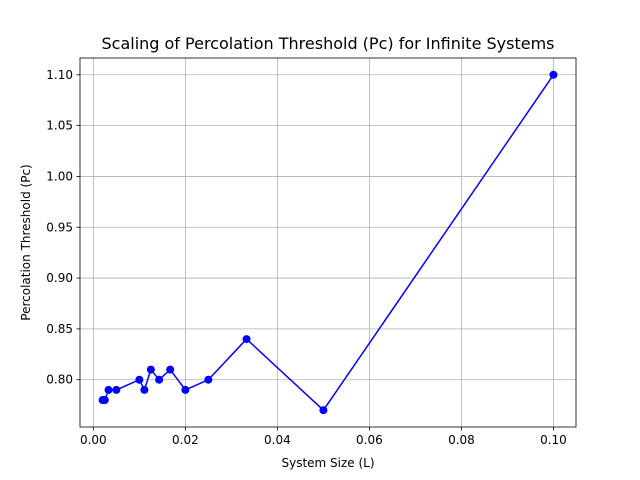  What do you see at coordinates (26, 242) in the screenshot?
I see `y-axis-label: Percolation Threshold (Pc)` at bounding box center [26, 242].